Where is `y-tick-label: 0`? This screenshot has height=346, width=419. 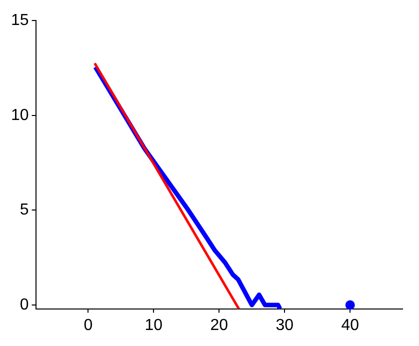 y-tick-label: 0 is located at coordinates (24, 305).